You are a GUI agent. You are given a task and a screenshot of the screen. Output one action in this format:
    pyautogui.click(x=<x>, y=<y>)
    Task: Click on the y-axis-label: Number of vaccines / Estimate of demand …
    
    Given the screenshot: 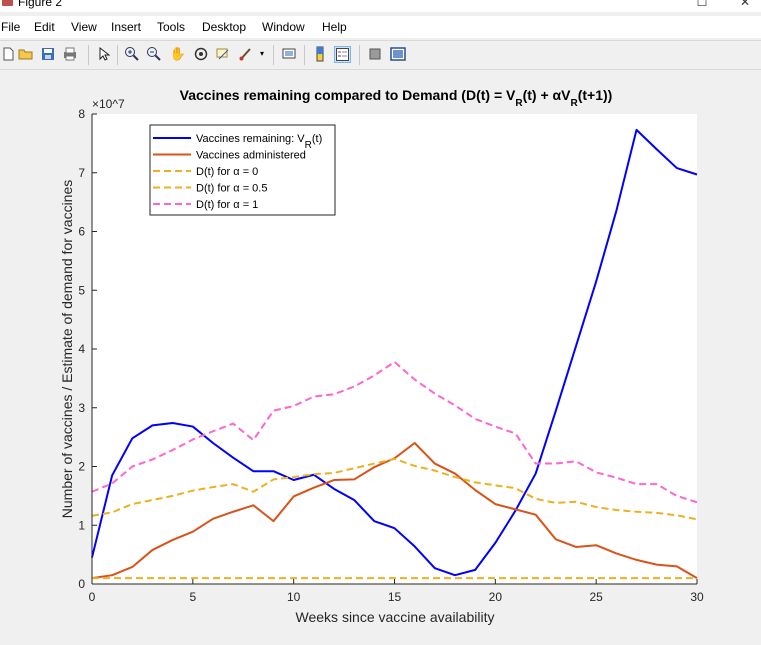 What is the action you would take?
    pyautogui.click(x=67, y=349)
    